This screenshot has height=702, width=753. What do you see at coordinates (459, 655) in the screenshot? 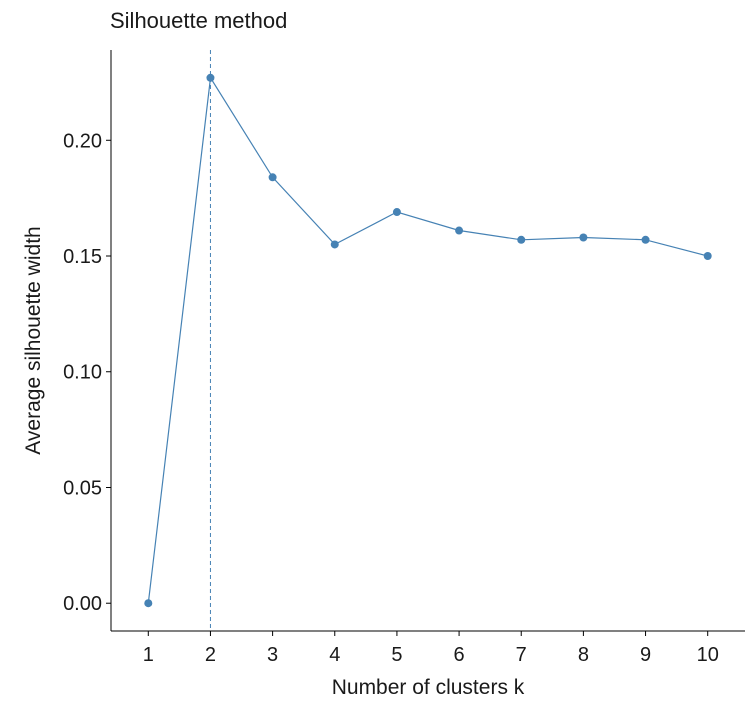
I see `x-tick-label: 6` at bounding box center [459, 655].